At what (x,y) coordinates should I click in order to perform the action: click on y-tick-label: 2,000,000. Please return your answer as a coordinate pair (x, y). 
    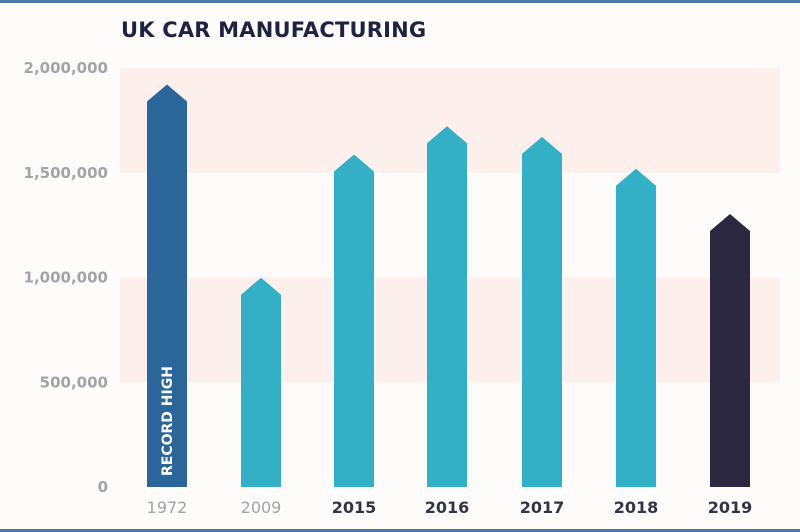
    Looking at the image, I should click on (66, 68).